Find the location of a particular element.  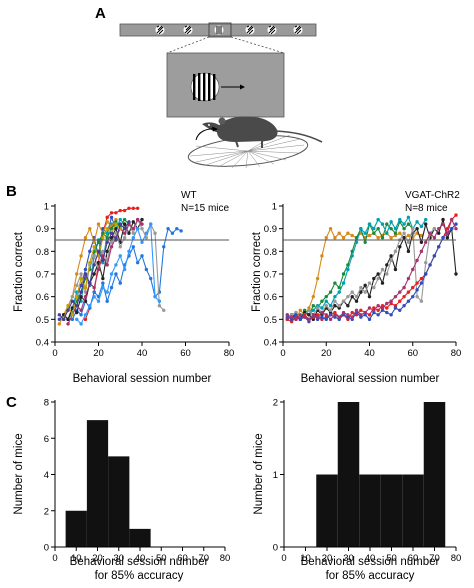

mouse-illustration is located at coordinates (262, 132).